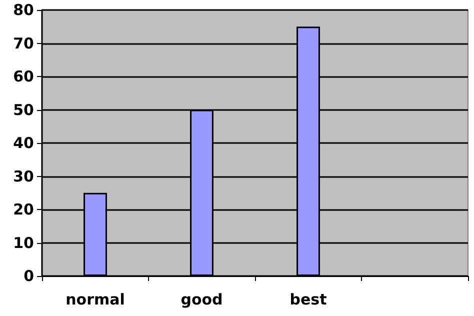 Image resolution: width=474 pixels, height=316 pixels. Describe the element at coordinates (95, 299) in the screenshot. I see `x-tick-label: normal` at that location.